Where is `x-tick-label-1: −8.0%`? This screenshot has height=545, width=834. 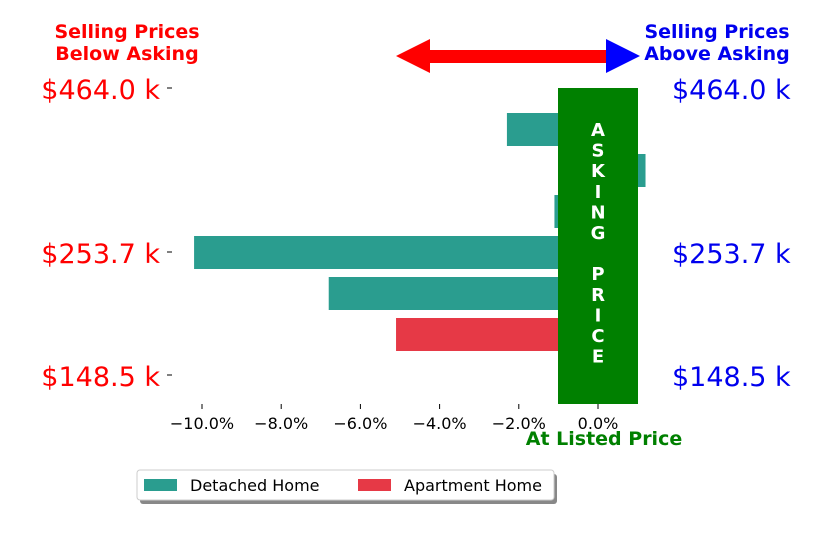 x-tick-label-1: −8.0% is located at coordinates (281, 423).